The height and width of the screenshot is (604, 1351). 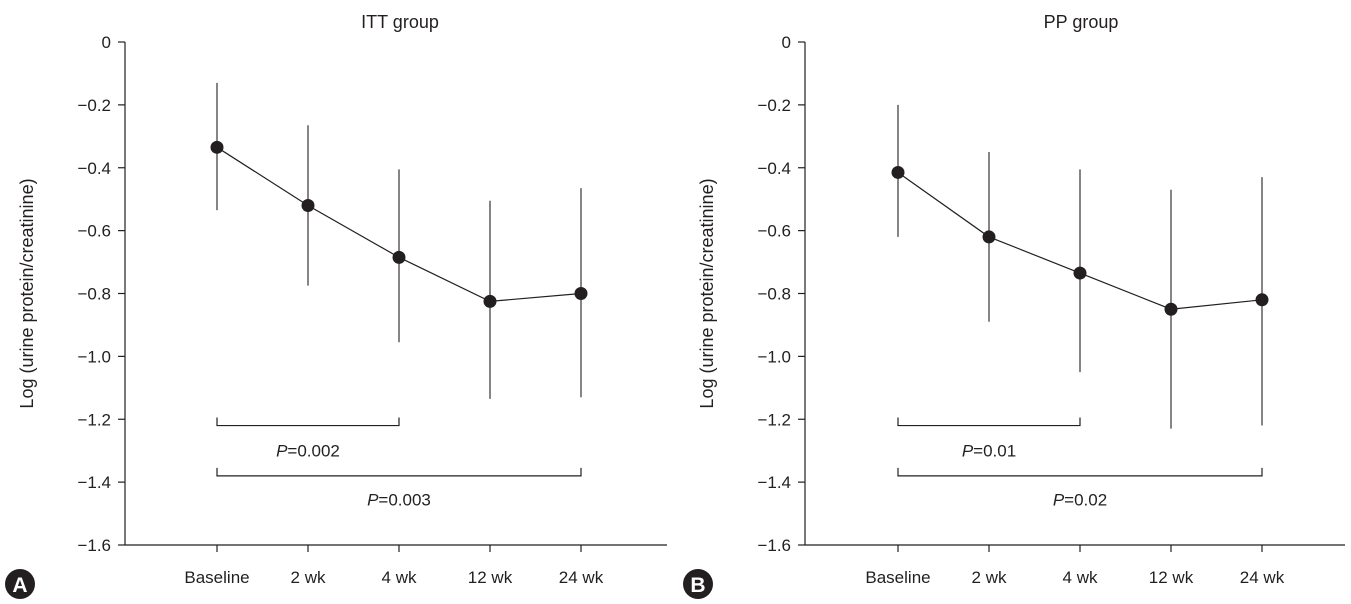 I want to click on p-value-label: P=0.02, so click(x=1080, y=499).